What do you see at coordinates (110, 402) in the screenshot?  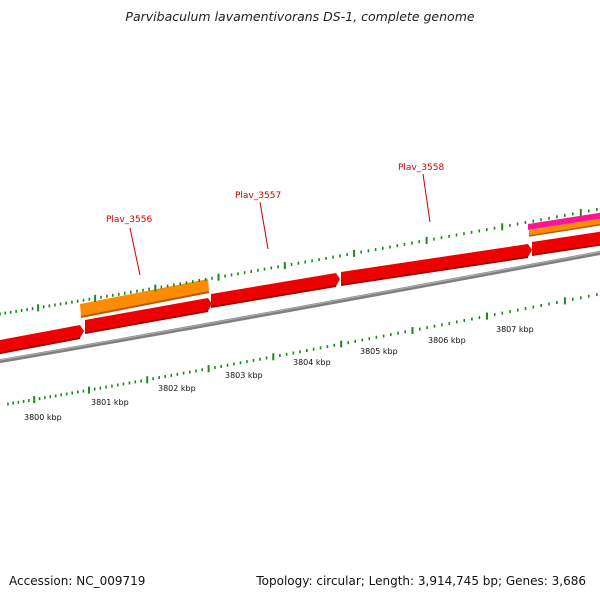 I see `scale-label-3801: 3801 kbp` at bounding box center [110, 402].